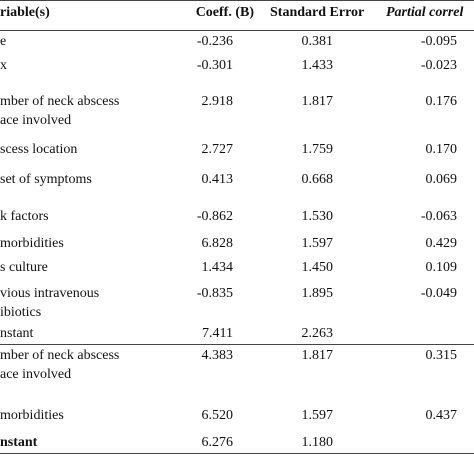  Describe the element at coordinates (317, 216) in the screenshot. I see `standard-error-value: 1.530` at that location.